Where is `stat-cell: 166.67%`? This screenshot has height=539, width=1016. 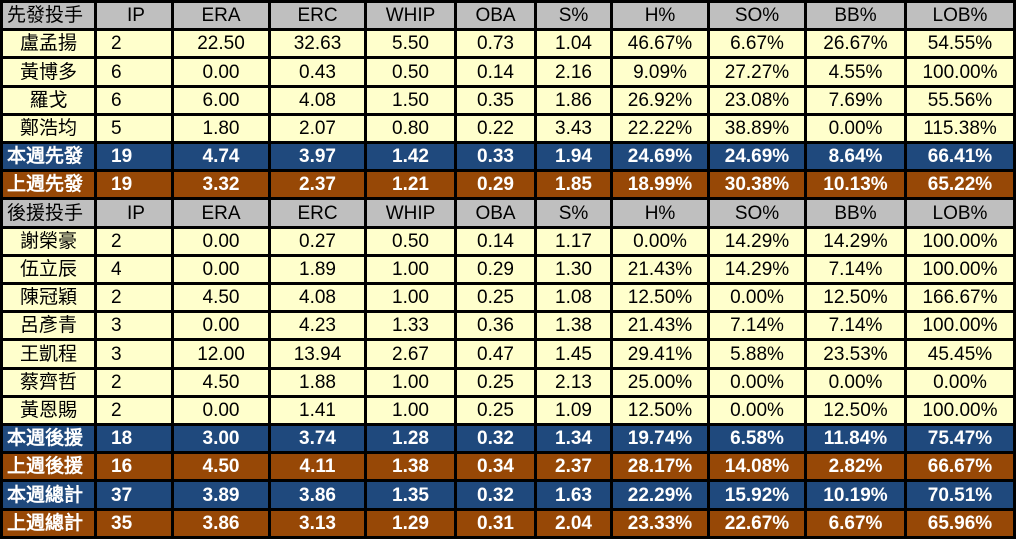 stat-cell: 166.67% is located at coordinates (961, 299).